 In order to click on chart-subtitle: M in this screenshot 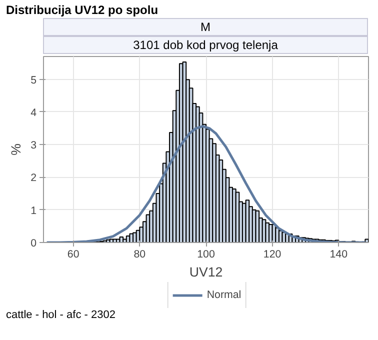, I will do `click(205, 27)`.